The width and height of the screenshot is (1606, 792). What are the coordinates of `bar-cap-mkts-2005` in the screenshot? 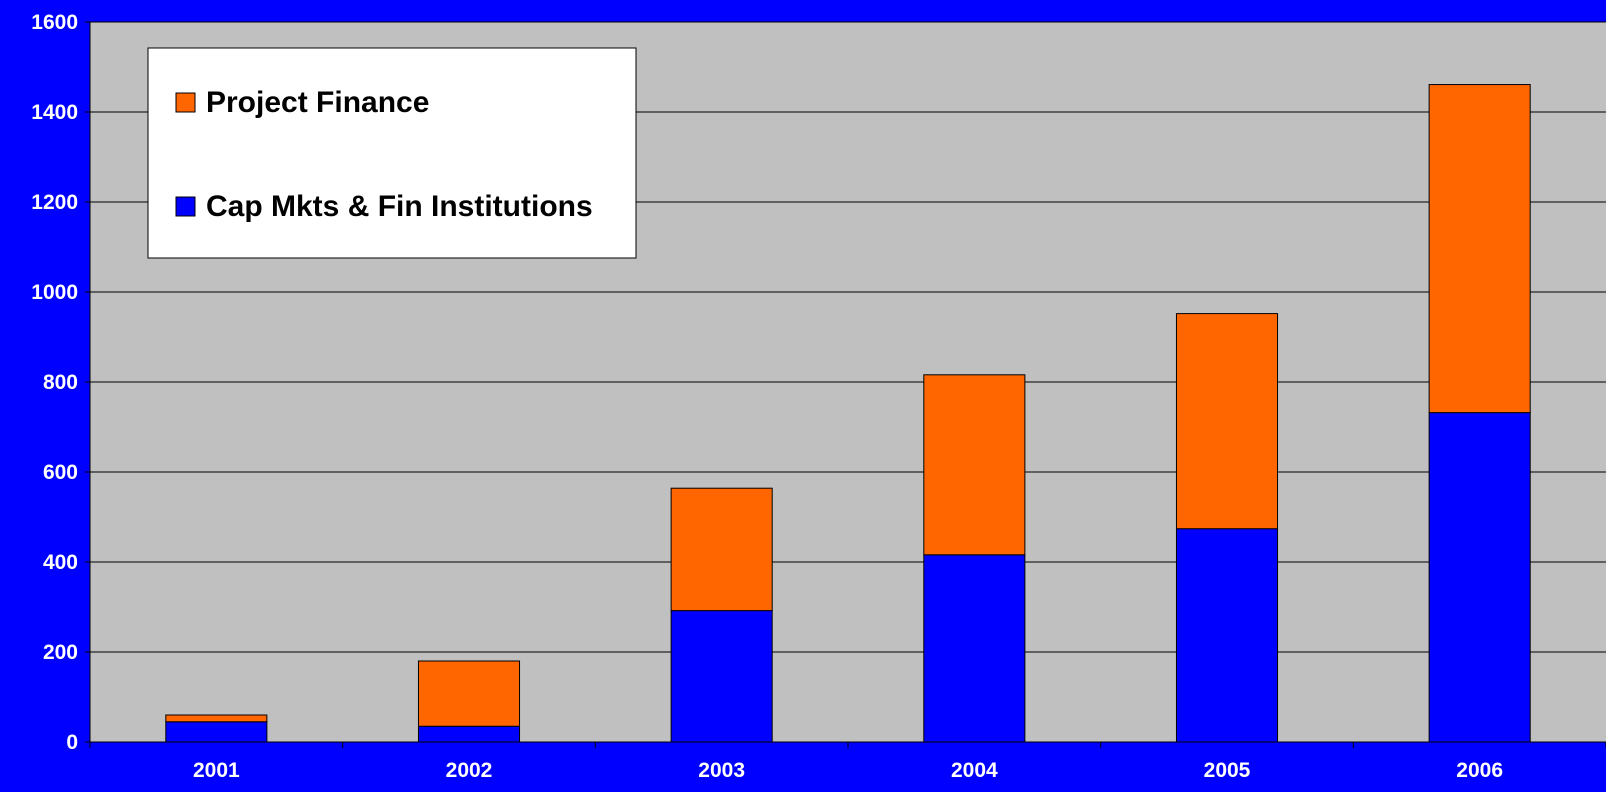 It's located at (1227, 635).